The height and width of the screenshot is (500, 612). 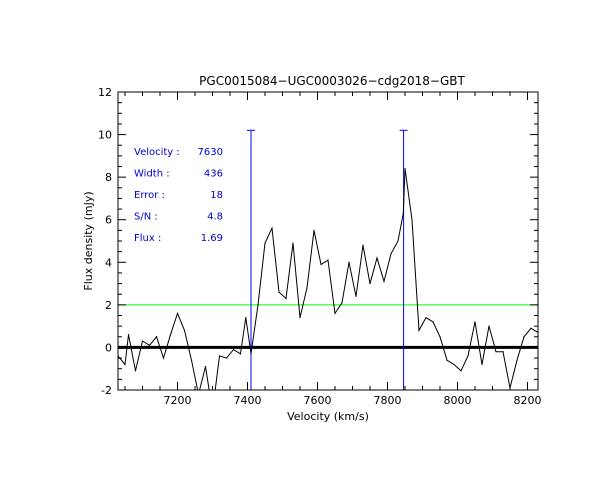 What do you see at coordinates (106, 390) in the screenshot?
I see `y-tick-label: -2` at bounding box center [106, 390].